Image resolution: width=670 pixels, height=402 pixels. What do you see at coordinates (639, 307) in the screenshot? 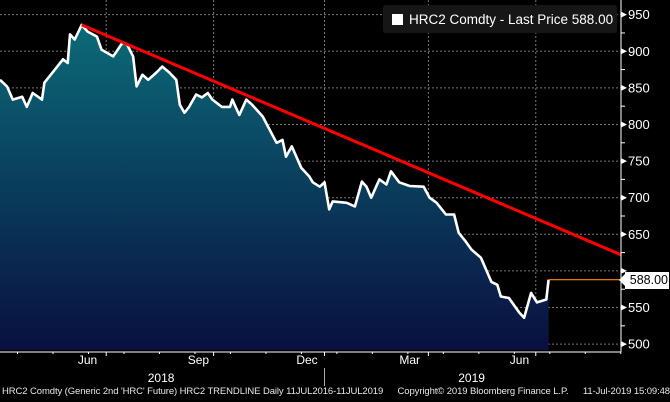
I see `y-tick-label: 550` at bounding box center [639, 307].